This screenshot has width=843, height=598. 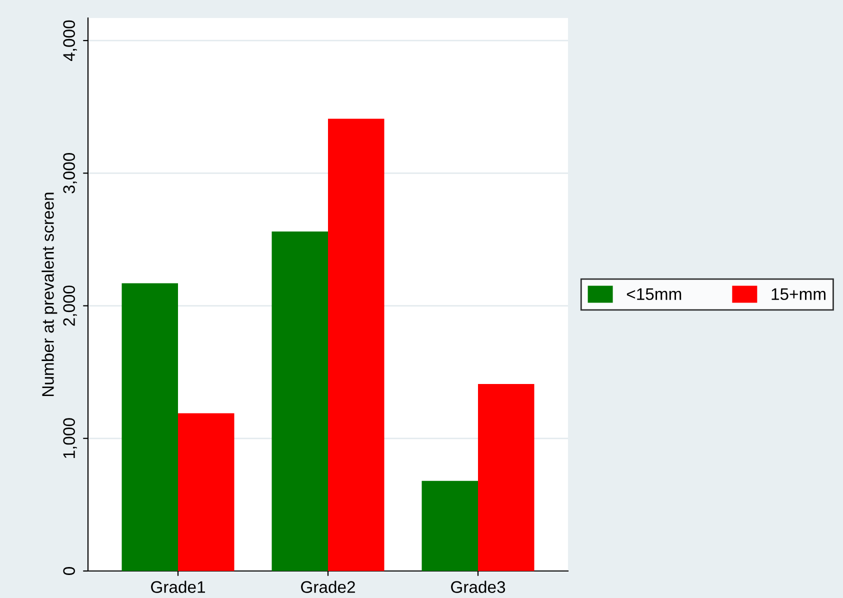 What do you see at coordinates (70, 41) in the screenshot?
I see `y-tick-label: 4,000` at bounding box center [70, 41].